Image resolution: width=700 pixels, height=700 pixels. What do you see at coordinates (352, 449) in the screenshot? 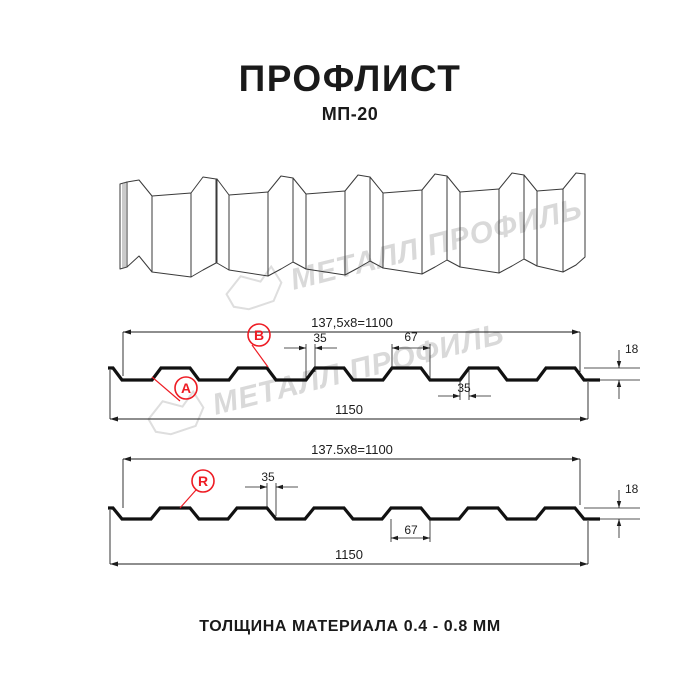
I see `top-dimension-label-2: 137.5x8=1100` at bounding box center [352, 449].